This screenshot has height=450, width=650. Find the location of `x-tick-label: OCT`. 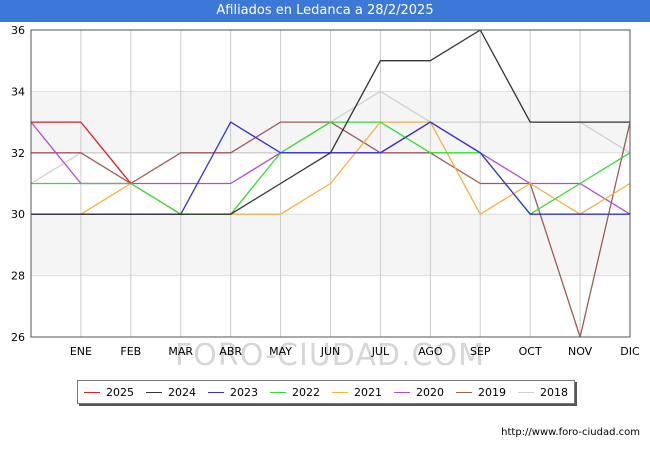

x-tick-label: OCT is located at coordinates (530, 351).